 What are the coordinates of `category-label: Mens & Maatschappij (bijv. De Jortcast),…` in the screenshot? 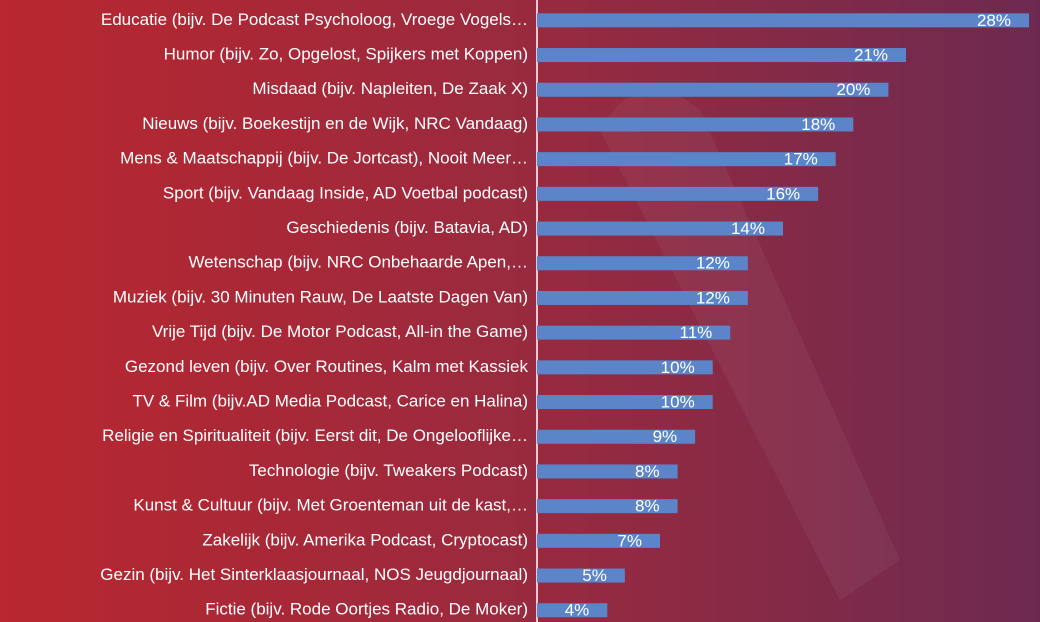 It's located at (324, 158).